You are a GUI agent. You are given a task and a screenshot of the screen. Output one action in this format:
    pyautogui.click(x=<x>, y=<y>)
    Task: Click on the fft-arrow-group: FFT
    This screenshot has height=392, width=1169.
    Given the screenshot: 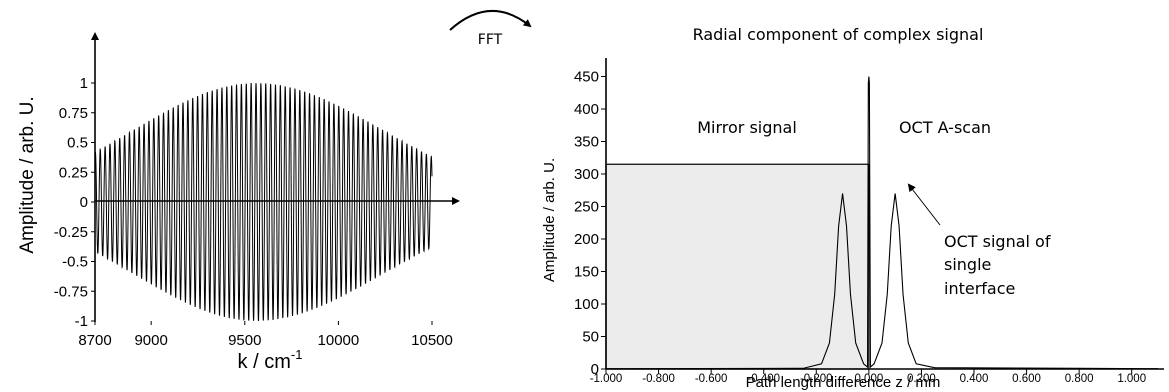 What is the action you would take?
    pyautogui.click(x=490, y=29)
    